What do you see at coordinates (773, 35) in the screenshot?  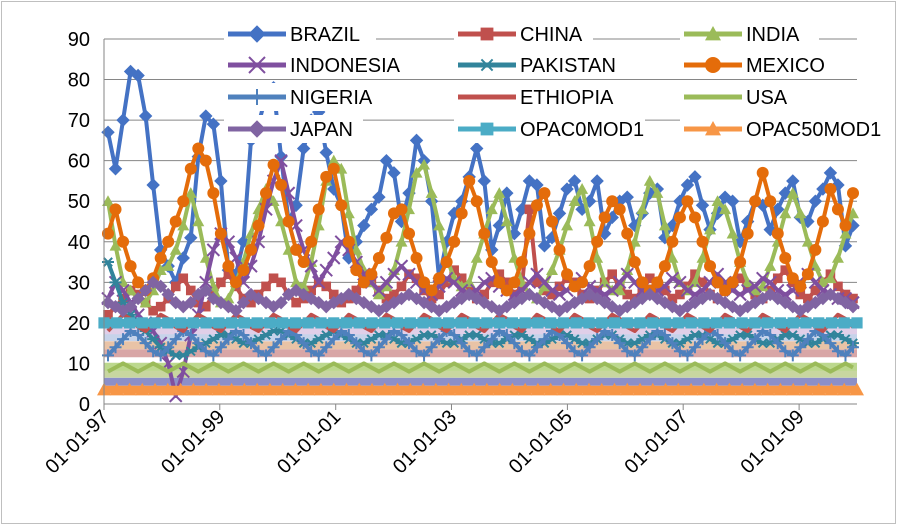 I see `legend-label: INDIA` at bounding box center [773, 35].